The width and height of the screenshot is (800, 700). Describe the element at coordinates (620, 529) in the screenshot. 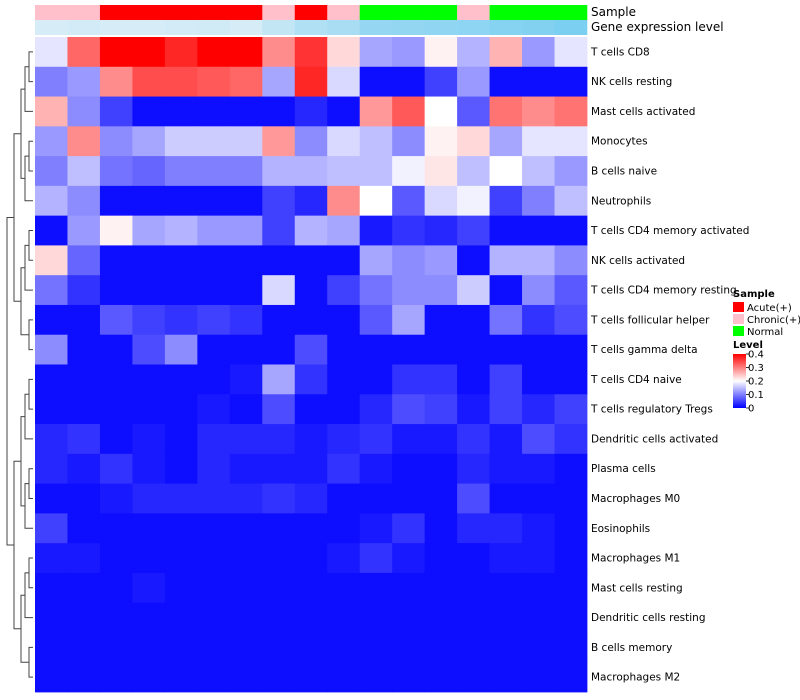

I see `row-label: Eosinophils` at that location.